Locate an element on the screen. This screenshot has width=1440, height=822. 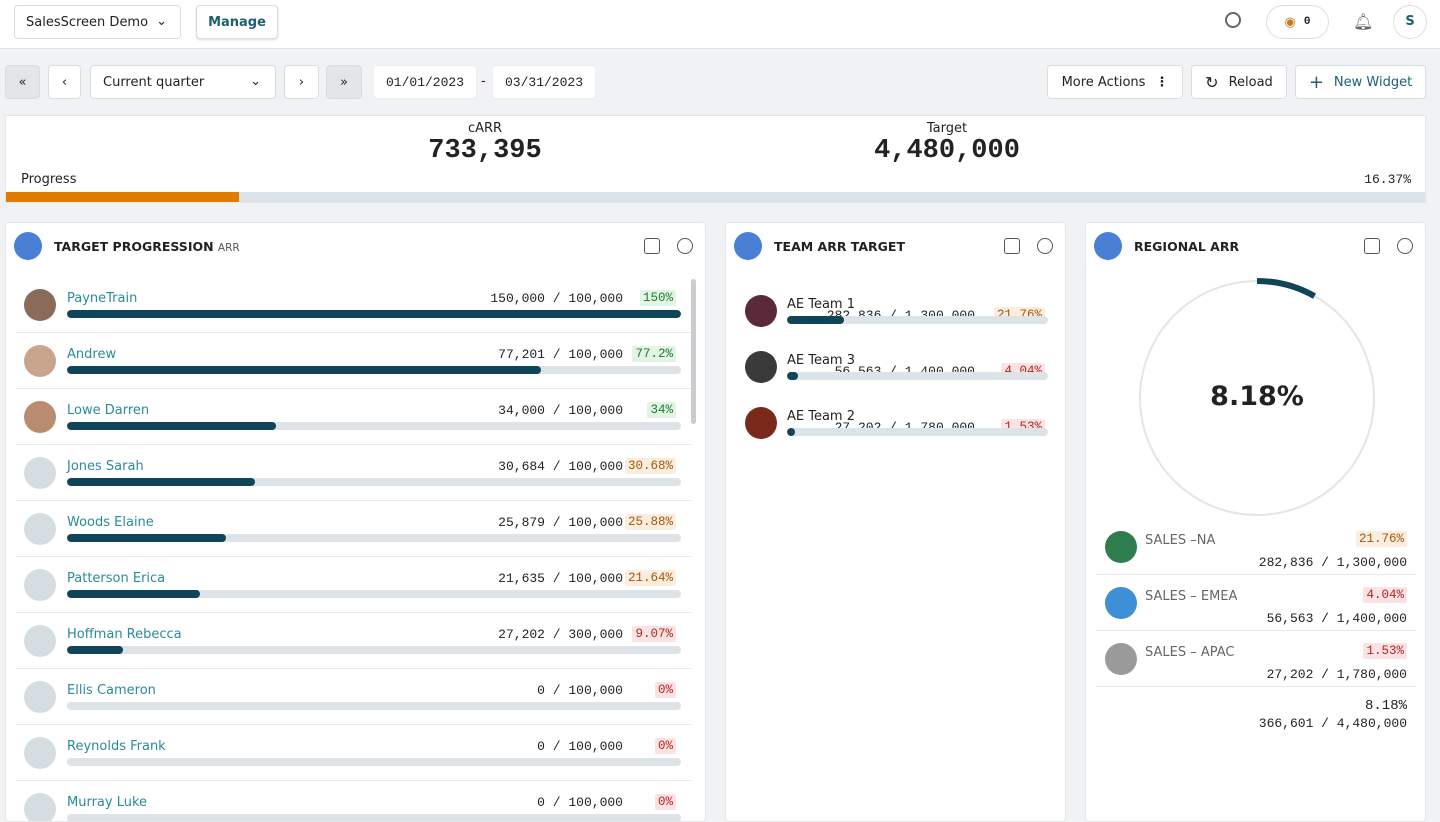
donut-arc is located at coordinates (1286, 288).